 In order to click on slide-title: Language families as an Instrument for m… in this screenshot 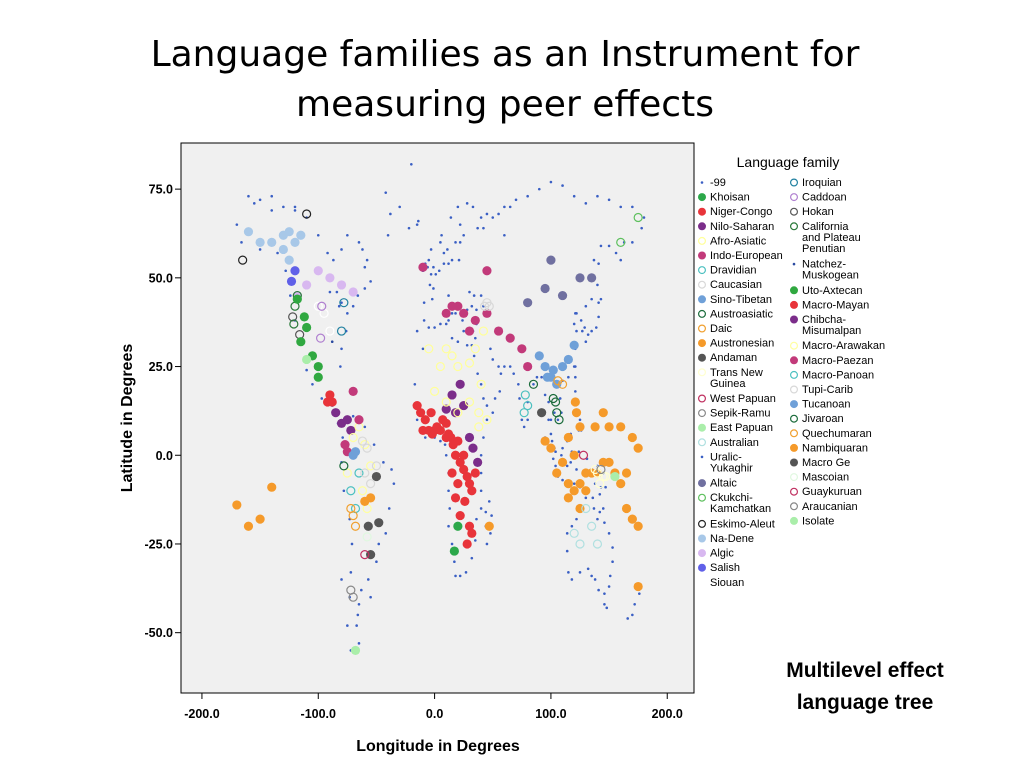, I will do `click(505, 80)`.